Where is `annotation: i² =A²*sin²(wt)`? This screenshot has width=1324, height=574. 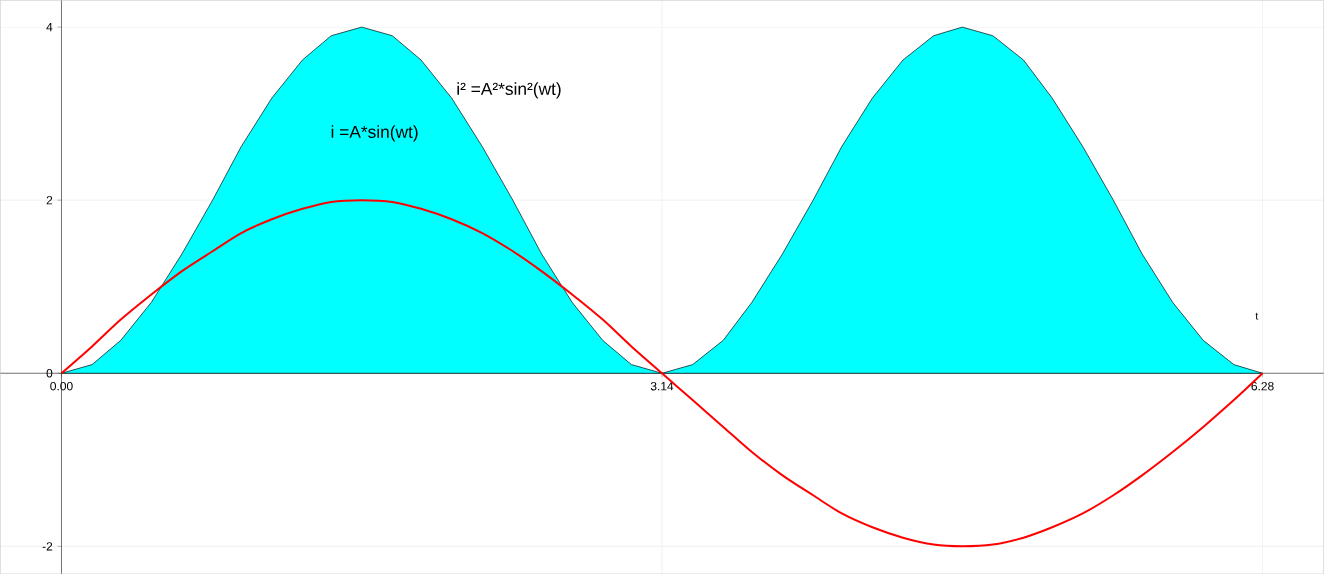
annotation: i² =A²*sin²(wt) is located at coordinates (509, 90).